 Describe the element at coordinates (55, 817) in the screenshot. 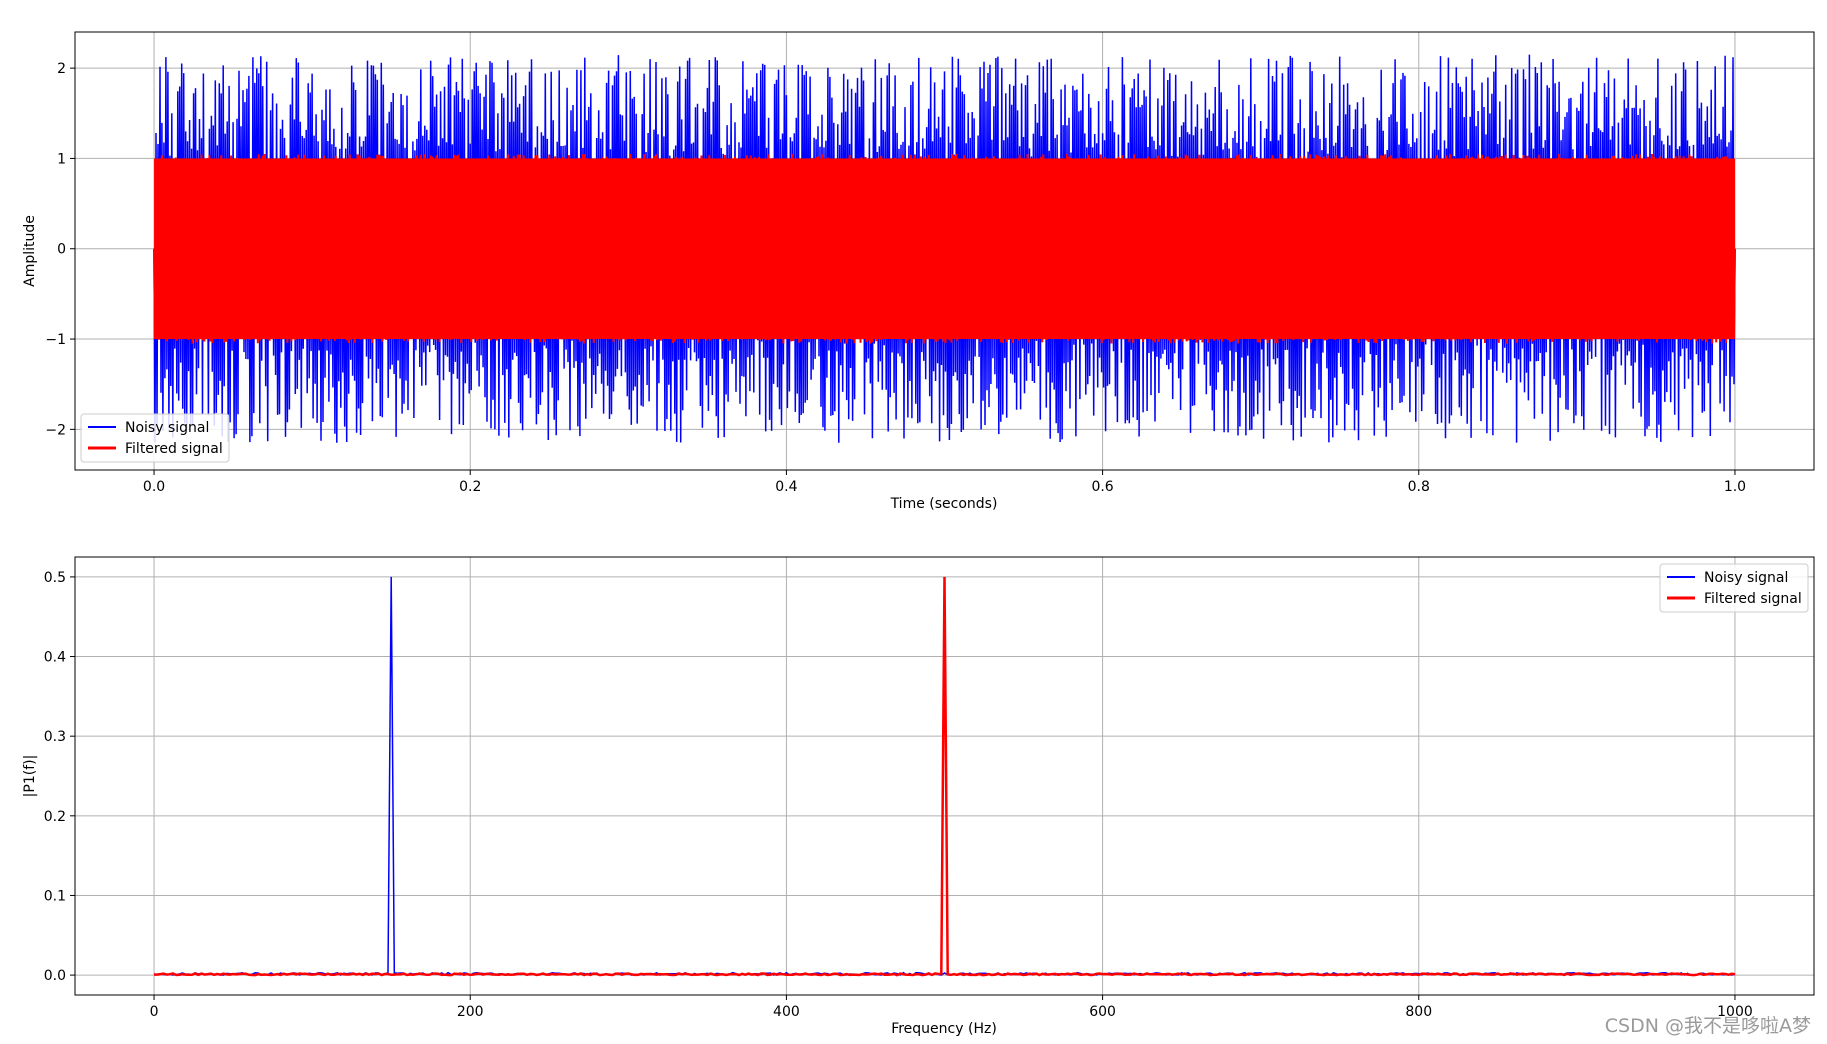

I see `y-tick-label: 0.2` at that location.